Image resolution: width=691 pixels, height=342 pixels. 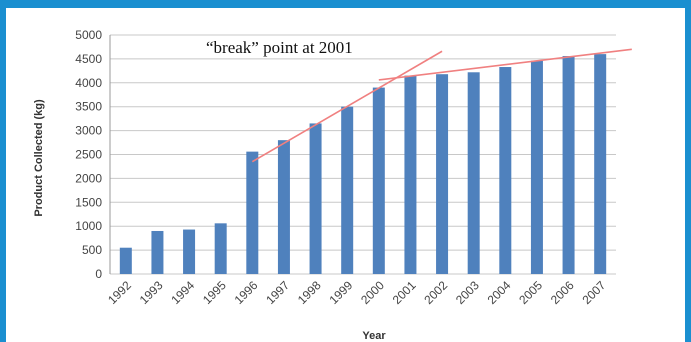 What do you see at coordinates (467, 292) in the screenshot?
I see `x-tick-label: 2003` at bounding box center [467, 292].